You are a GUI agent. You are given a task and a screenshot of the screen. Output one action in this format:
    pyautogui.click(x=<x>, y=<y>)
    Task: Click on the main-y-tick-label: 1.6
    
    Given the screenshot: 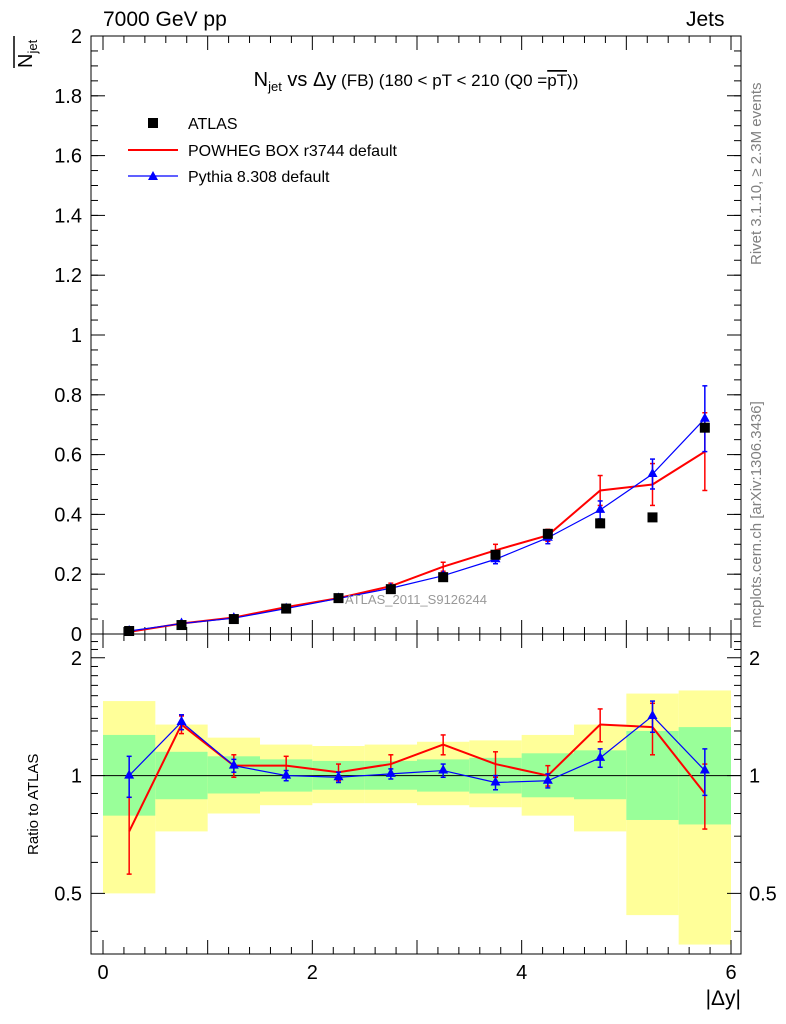 What is the action you would take?
    pyautogui.click(x=68, y=157)
    